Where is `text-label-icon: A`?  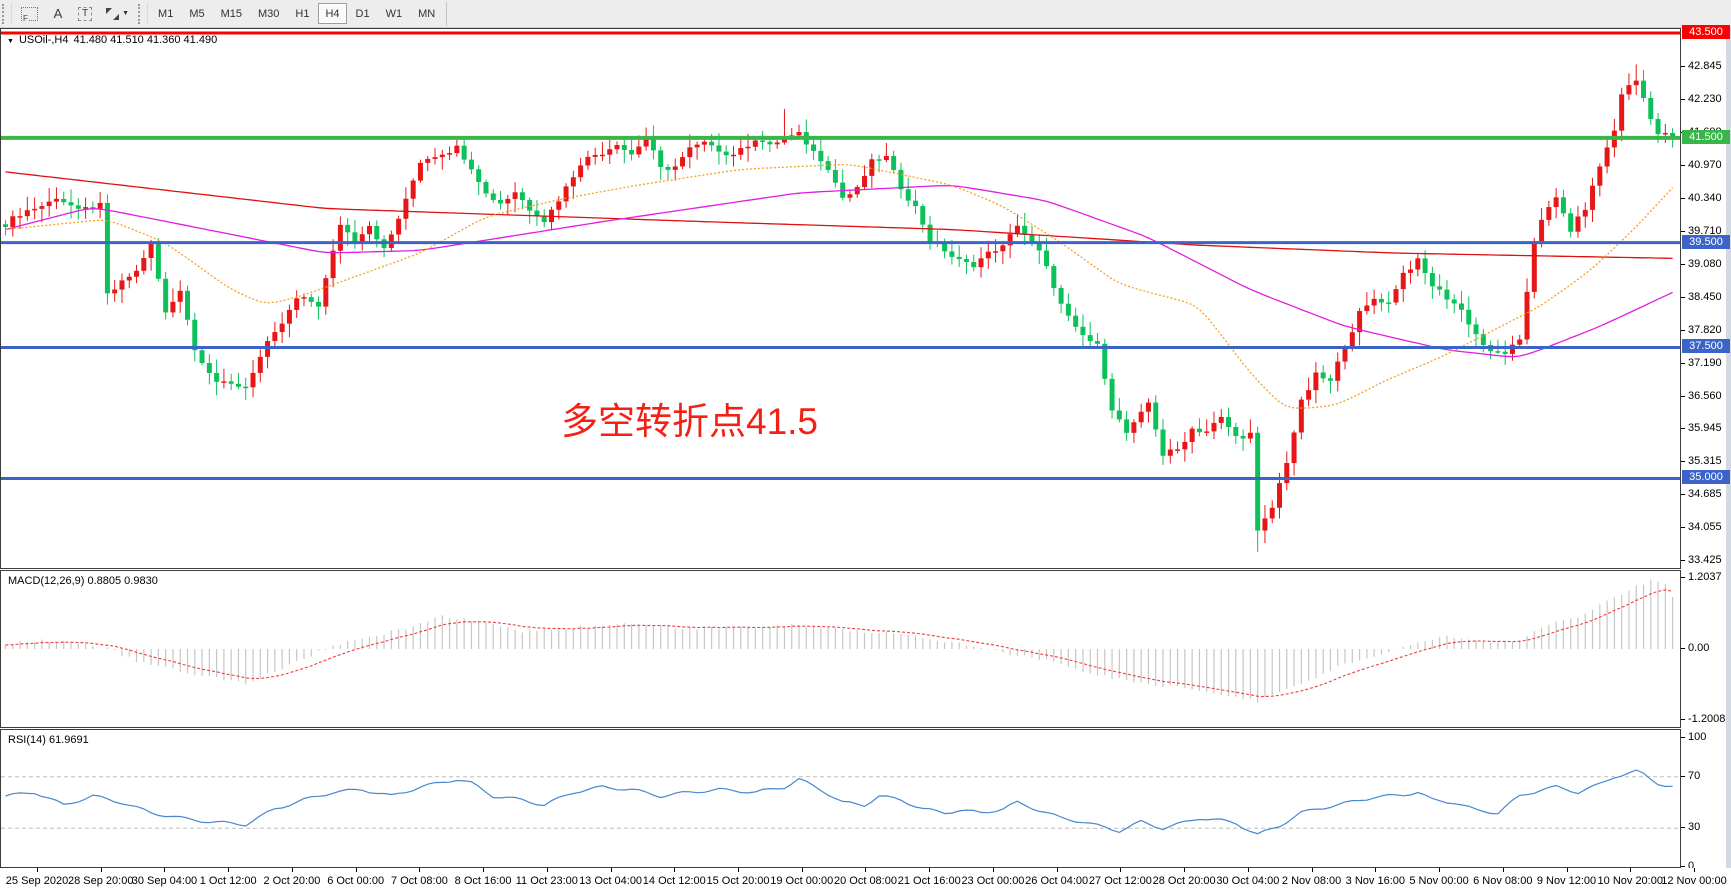
text-label-icon: A is located at coordinates (58, 13).